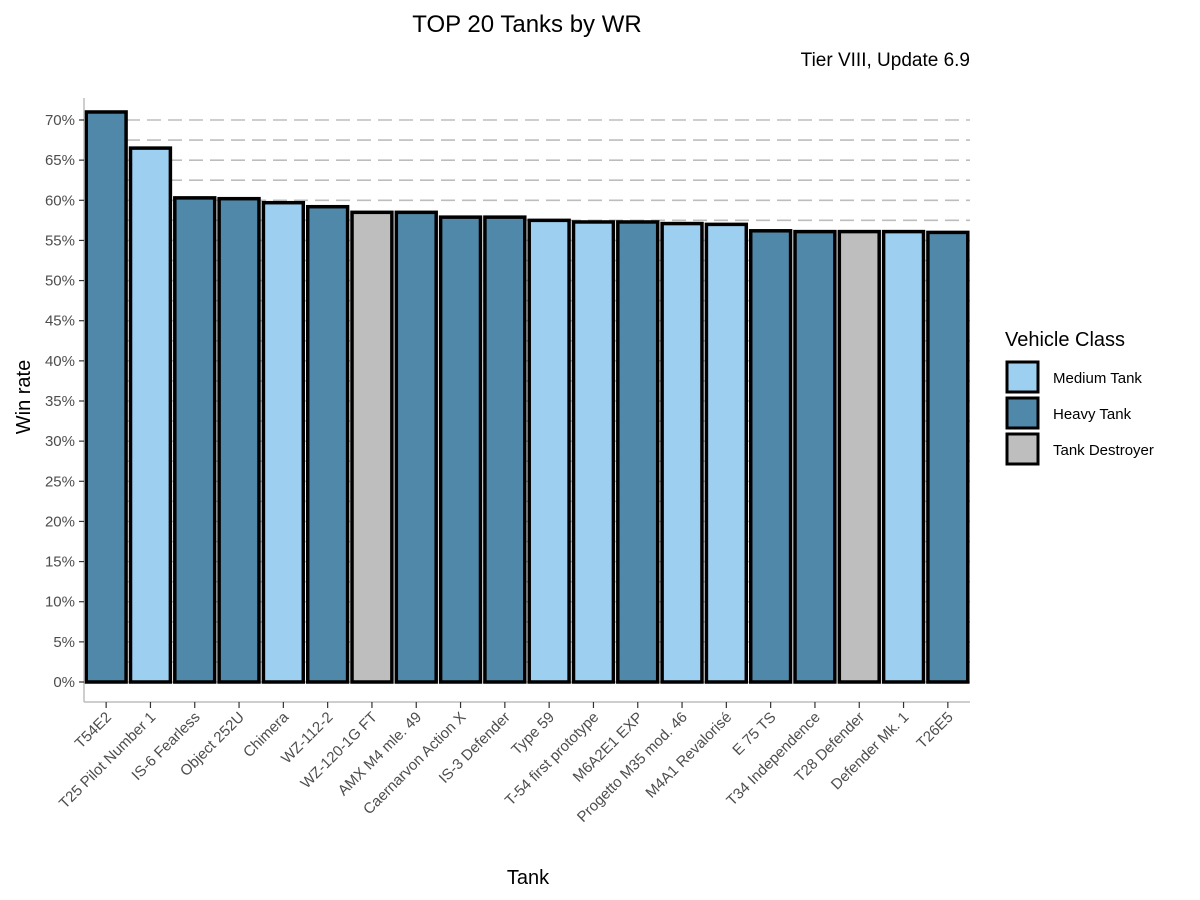  Describe the element at coordinates (60, 521) in the screenshot. I see `y-tick-label: 20%` at that location.